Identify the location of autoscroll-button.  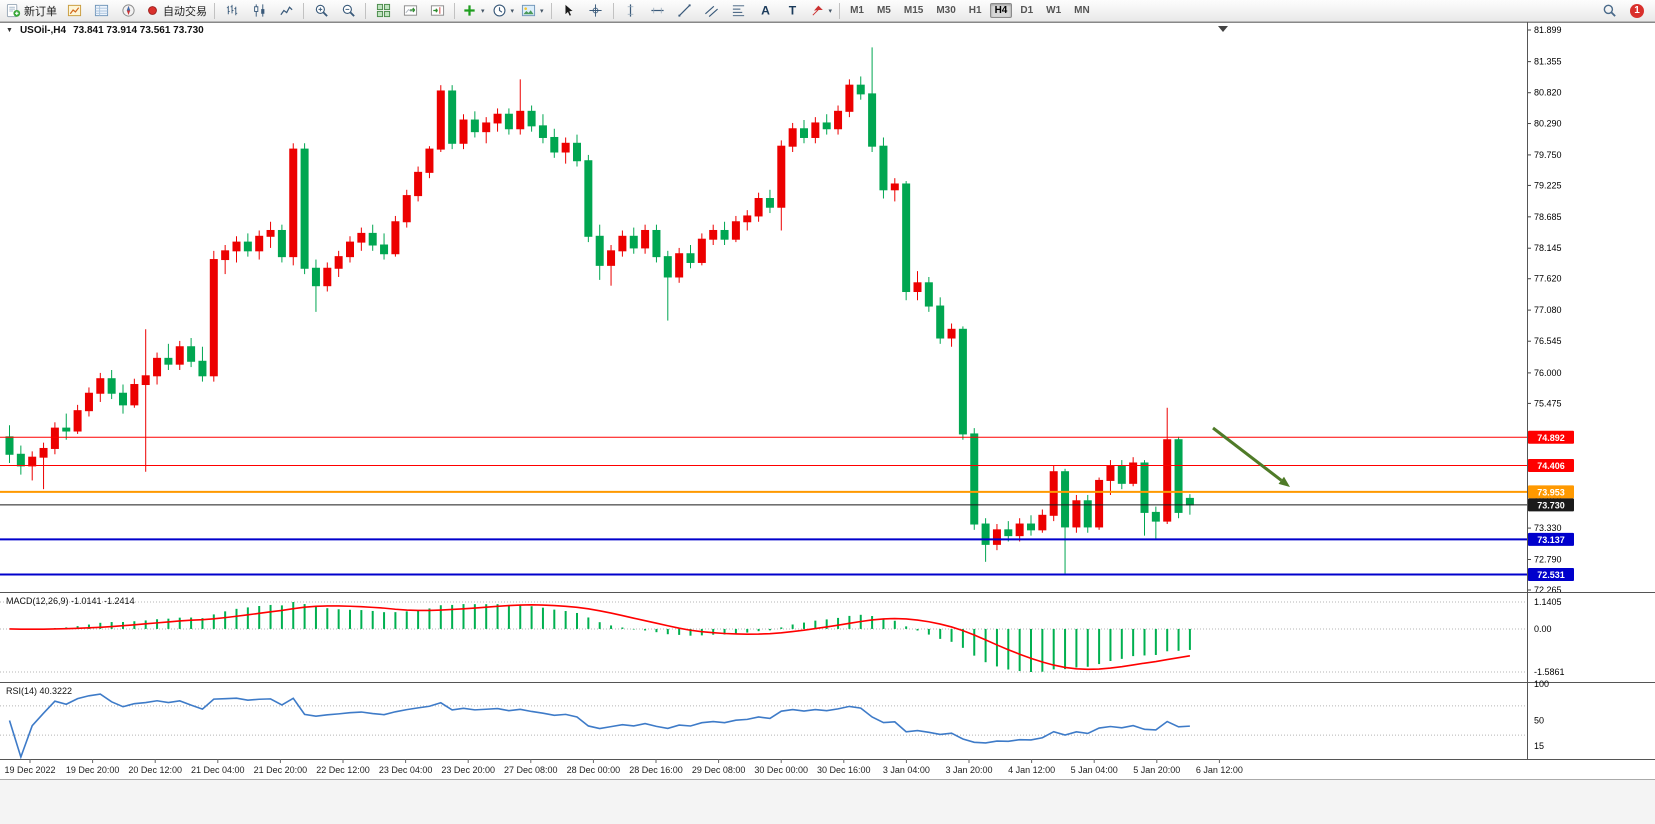
(410, 11).